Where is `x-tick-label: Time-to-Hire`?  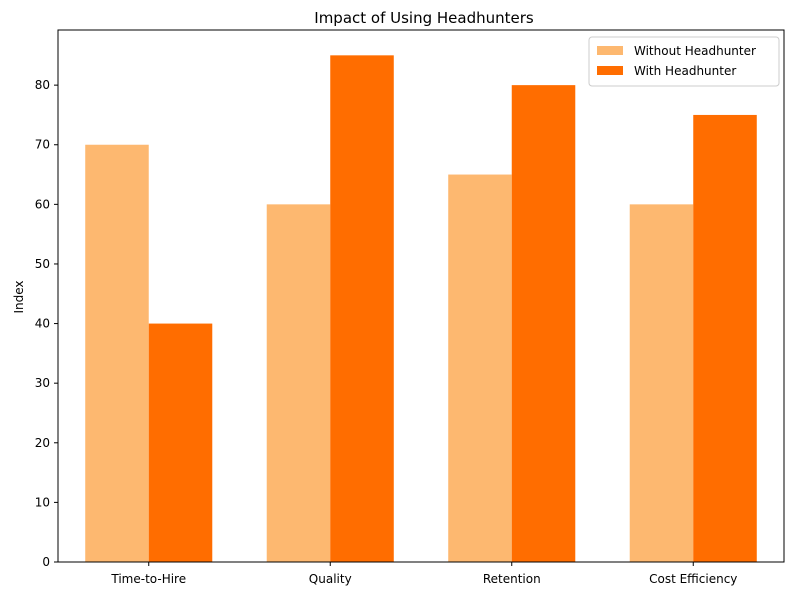 x-tick-label: Time-to-Hire is located at coordinates (148, 579).